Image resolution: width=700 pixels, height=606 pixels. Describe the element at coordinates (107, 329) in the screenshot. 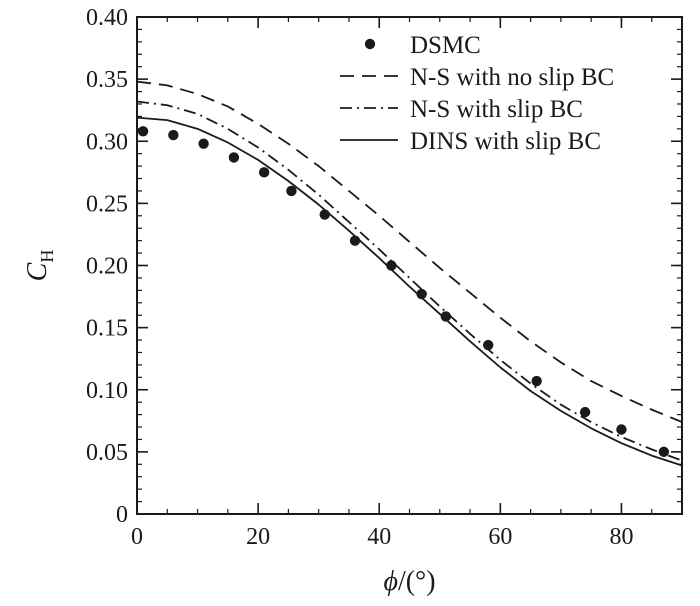

I see `y-tick-label: 0.15` at that location.